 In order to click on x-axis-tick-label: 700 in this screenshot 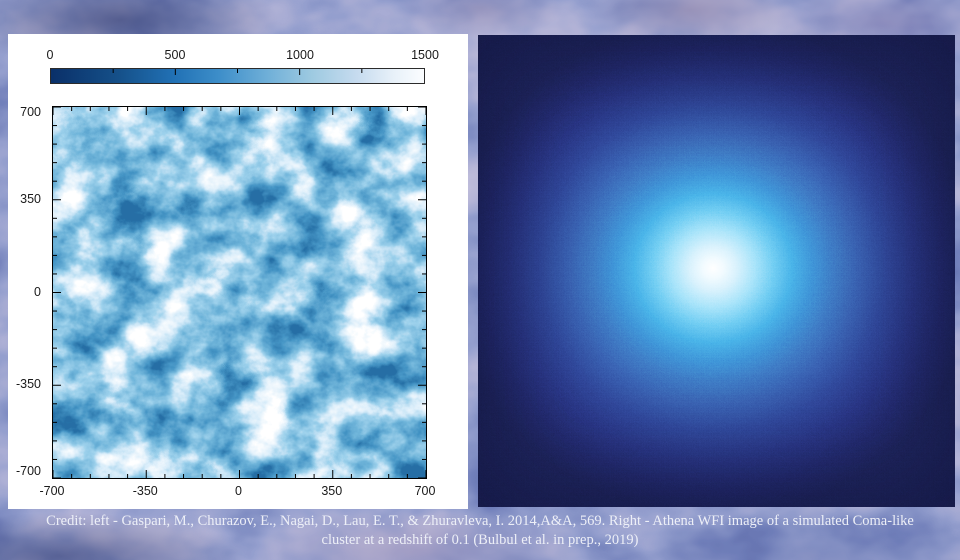, I will do `click(425, 491)`.